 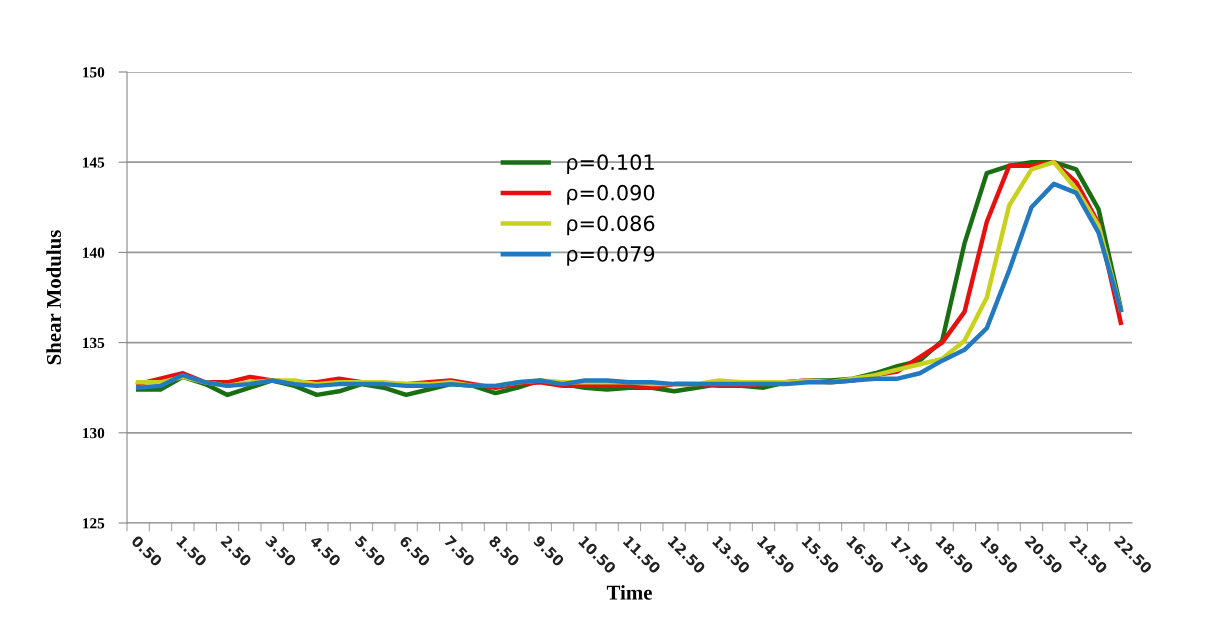 What do you see at coordinates (94, 523) in the screenshot?
I see `y-tick-label: 125` at bounding box center [94, 523].